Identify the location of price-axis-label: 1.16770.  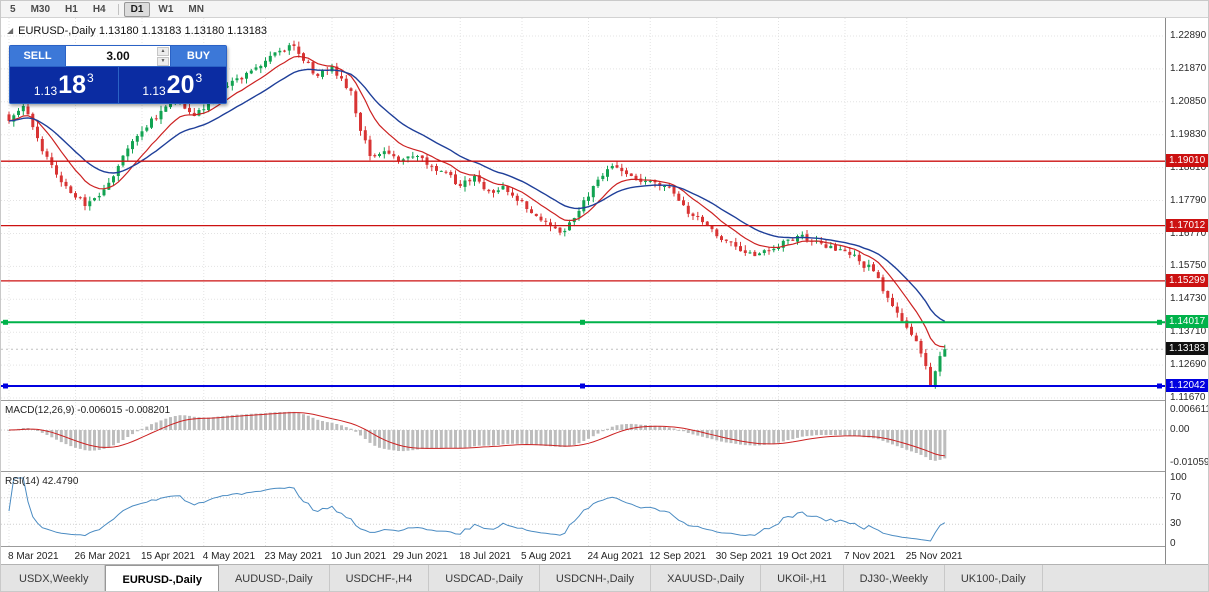
(1188, 233).